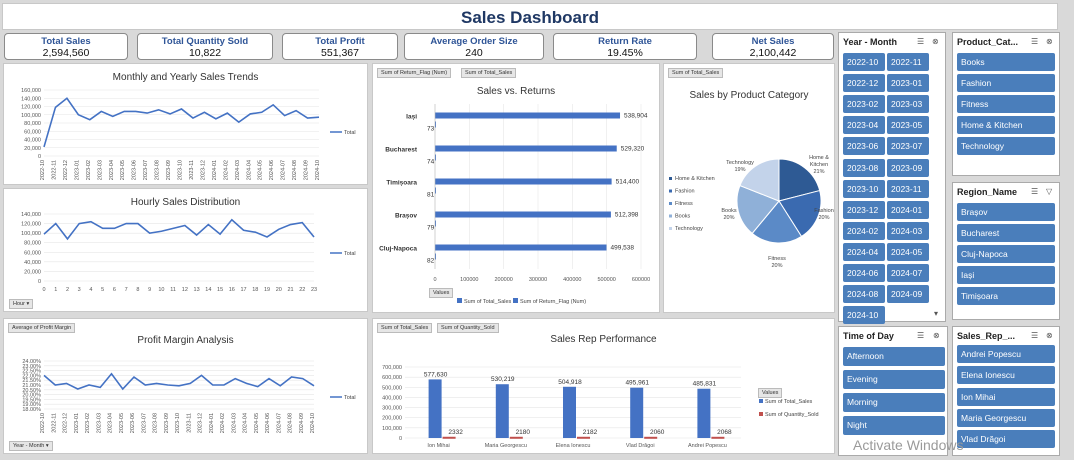 This screenshot has width=1074, height=460. I want to click on slicer-item: 2023-10, so click(864, 188).